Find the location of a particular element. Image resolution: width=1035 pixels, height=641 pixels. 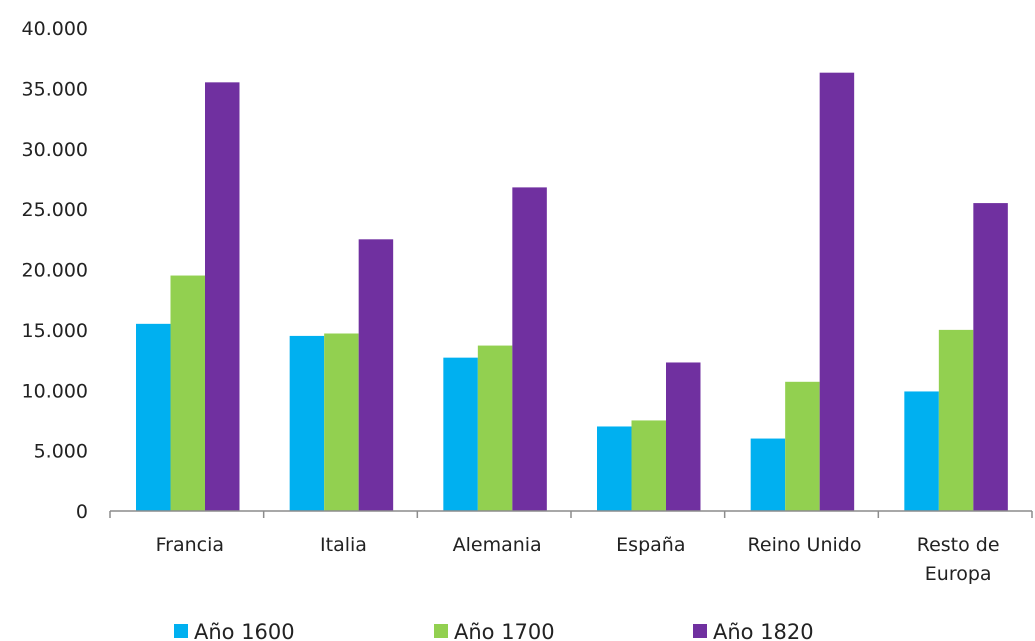

x-category-label: Europa is located at coordinates (958, 574).